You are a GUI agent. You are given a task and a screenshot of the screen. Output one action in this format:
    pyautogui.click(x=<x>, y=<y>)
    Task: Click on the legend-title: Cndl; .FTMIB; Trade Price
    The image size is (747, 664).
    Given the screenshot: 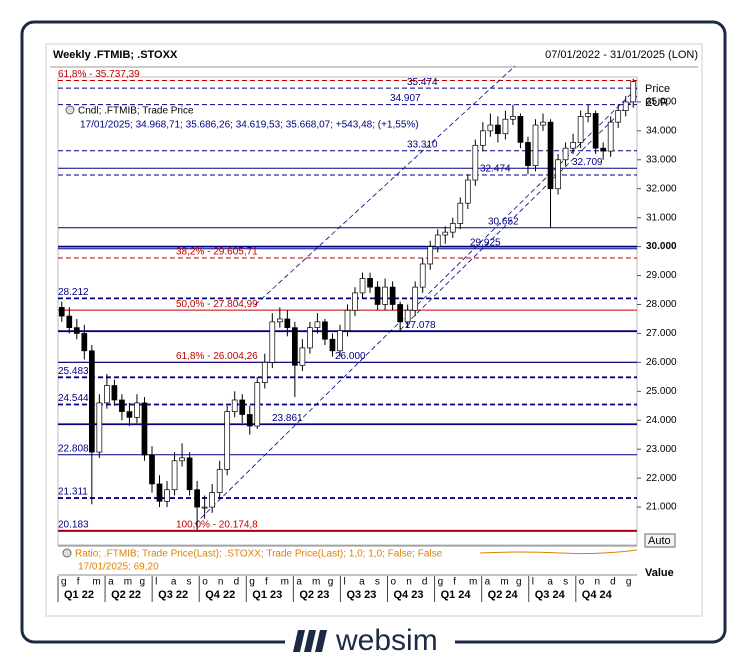 What is the action you would take?
    pyautogui.click(x=136, y=111)
    